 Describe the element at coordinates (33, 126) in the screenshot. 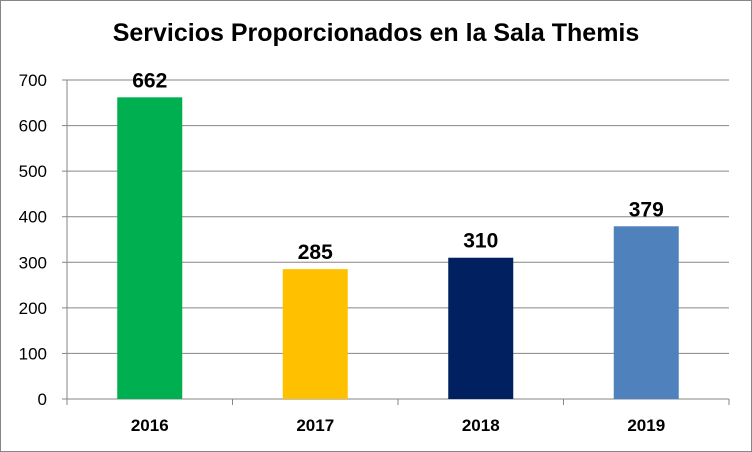

I see `y-tick-label: 600` at that location.